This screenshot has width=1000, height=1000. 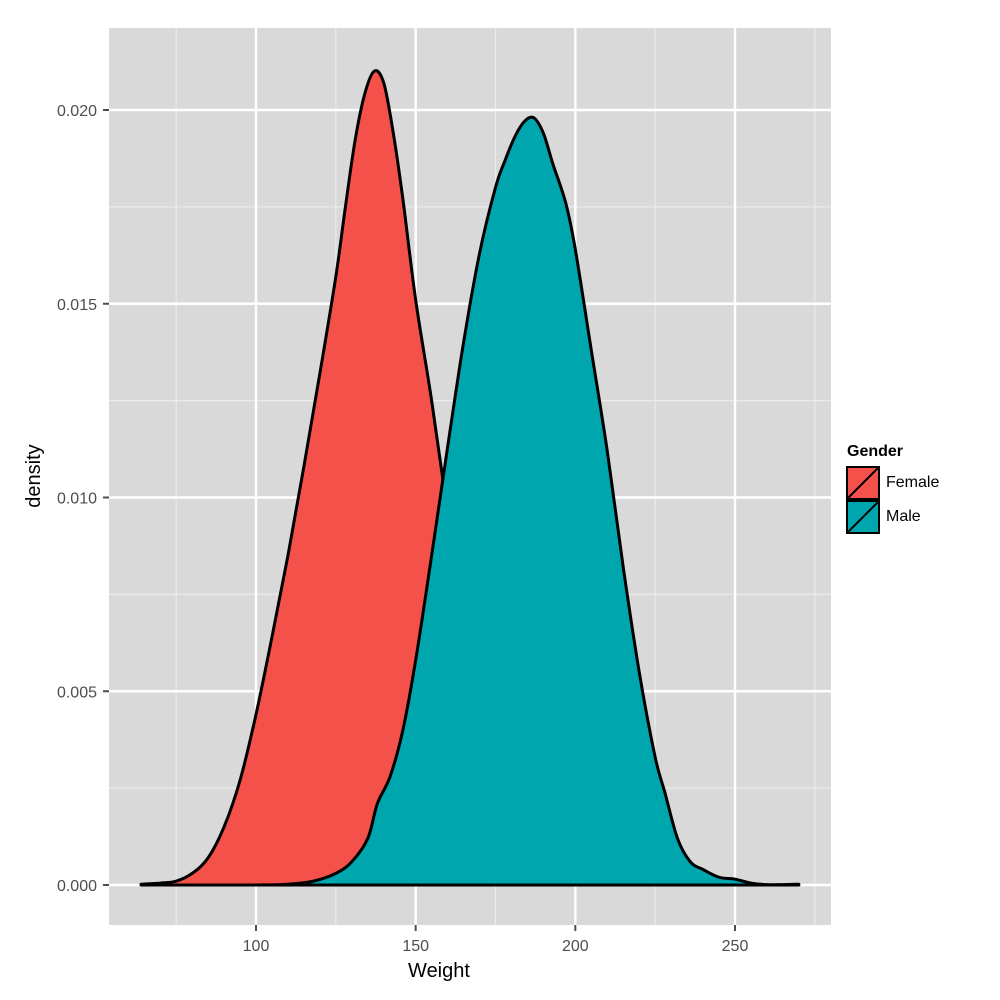 What do you see at coordinates (735, 946) in the screenshot?
I see `x-tick-label: 250` at bounding box center [735, 946].